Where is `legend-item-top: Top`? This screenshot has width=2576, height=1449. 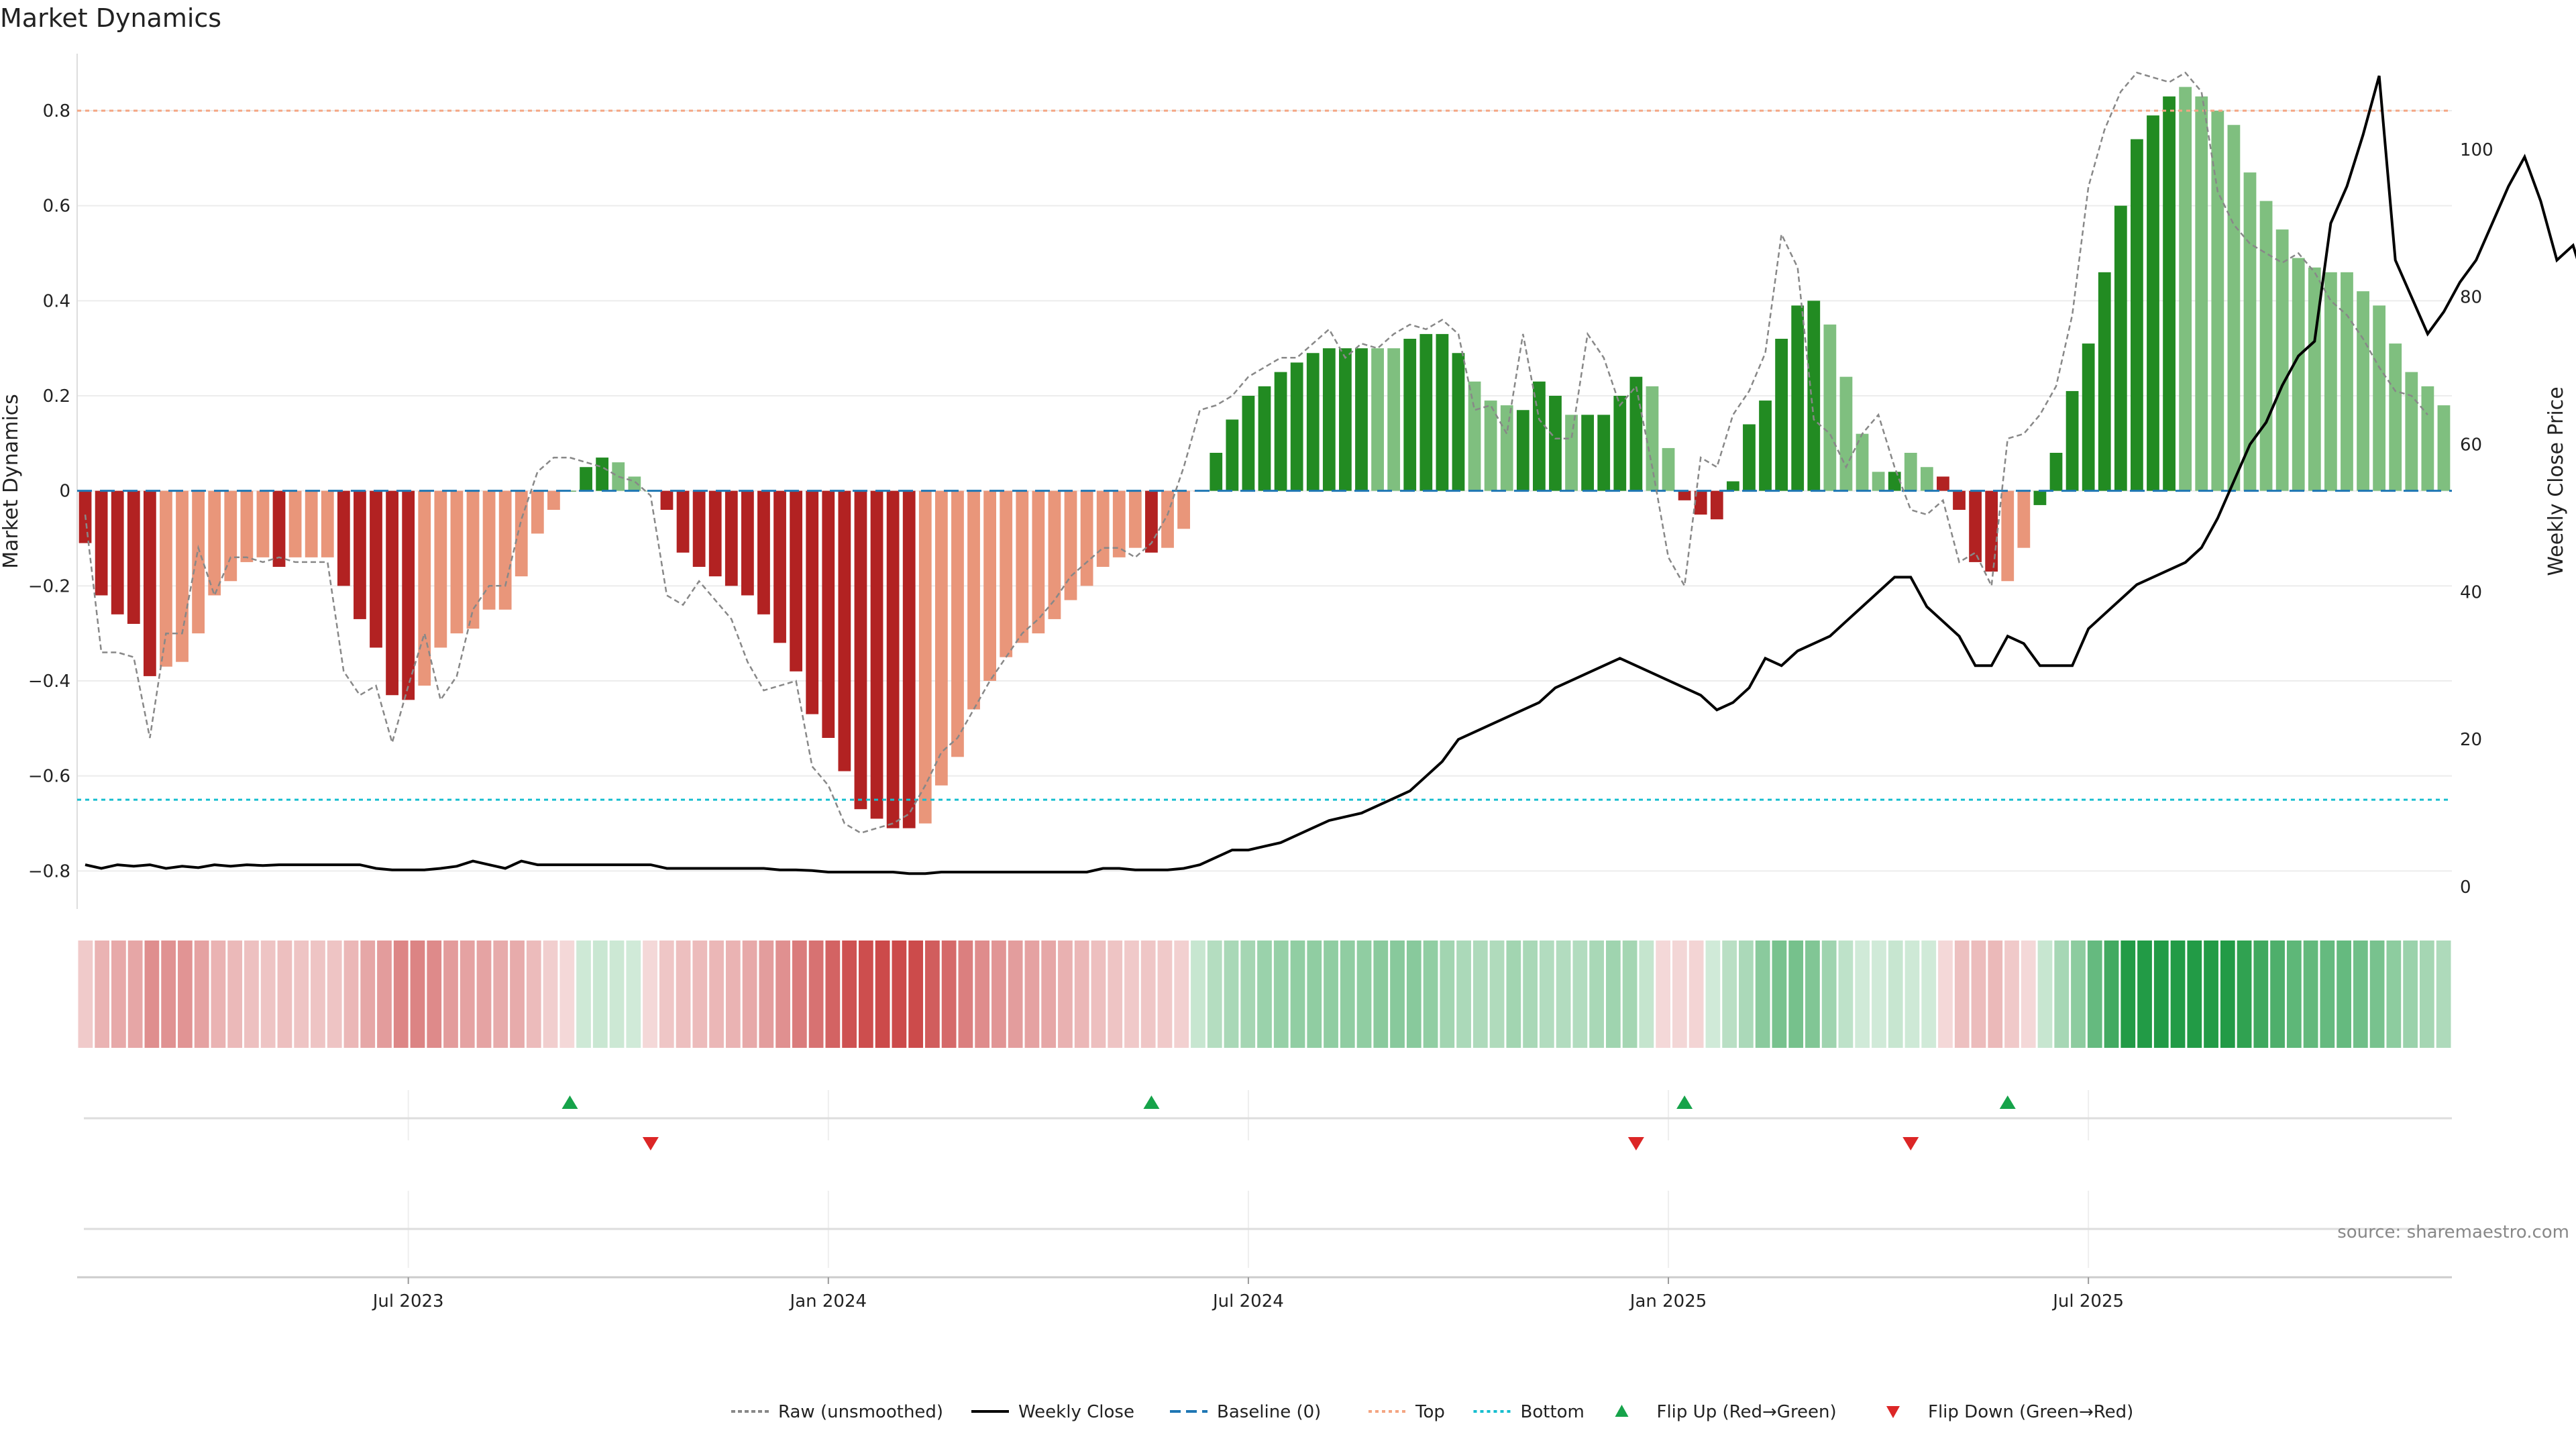
legend-item-top: Top is located at coordinates (1406, 1412).